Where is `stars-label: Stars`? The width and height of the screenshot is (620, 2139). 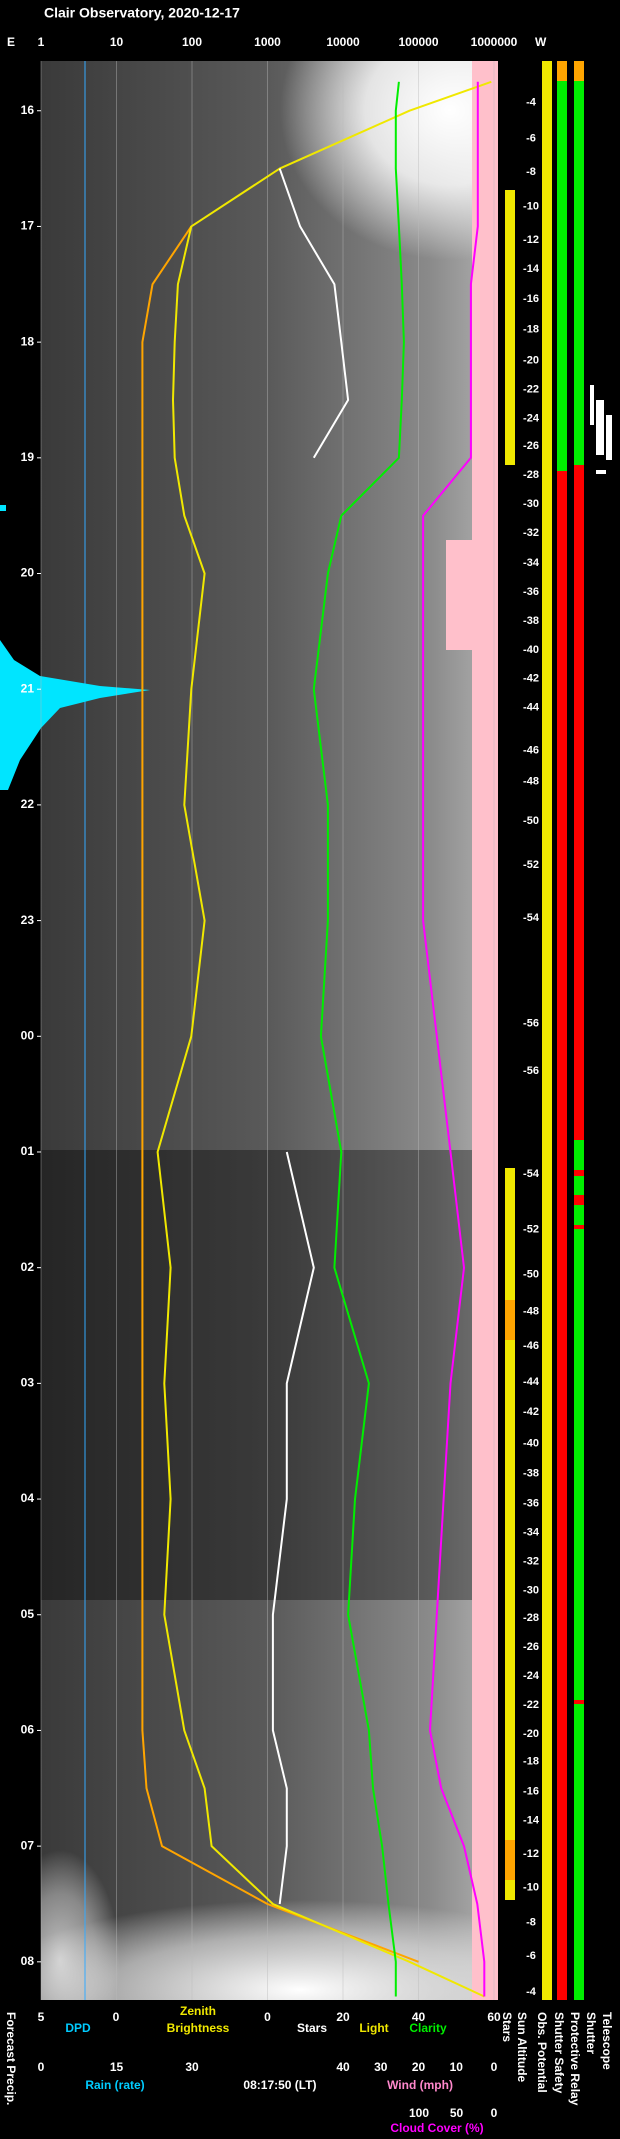 stars-label: Stars is located at coordinates (312, 2028).